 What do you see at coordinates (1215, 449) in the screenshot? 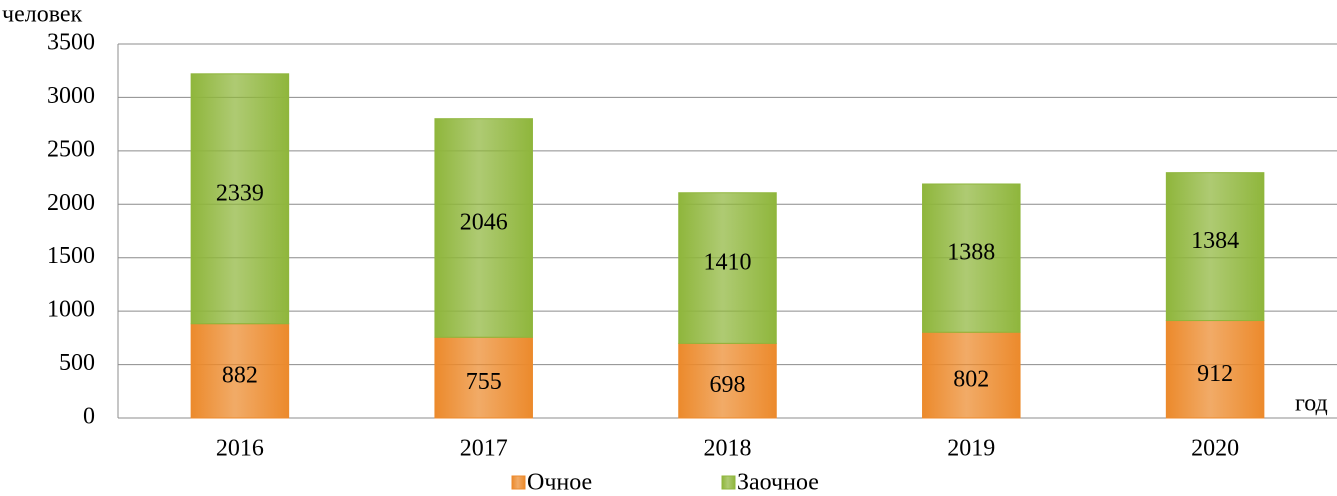
I see `x-tick-label: 2020` at bounding box center [1215, 449].